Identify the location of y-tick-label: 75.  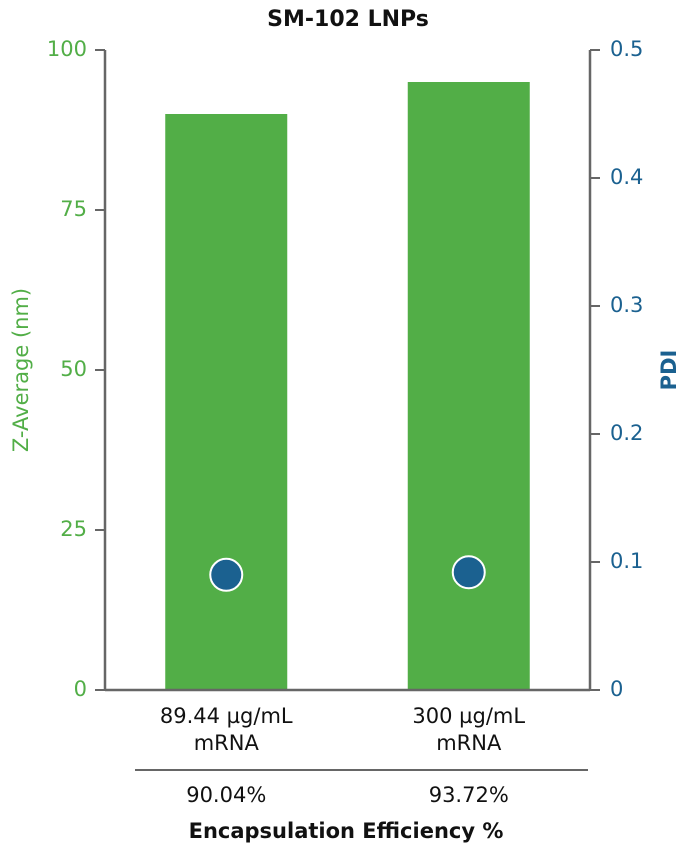
(73, 209).